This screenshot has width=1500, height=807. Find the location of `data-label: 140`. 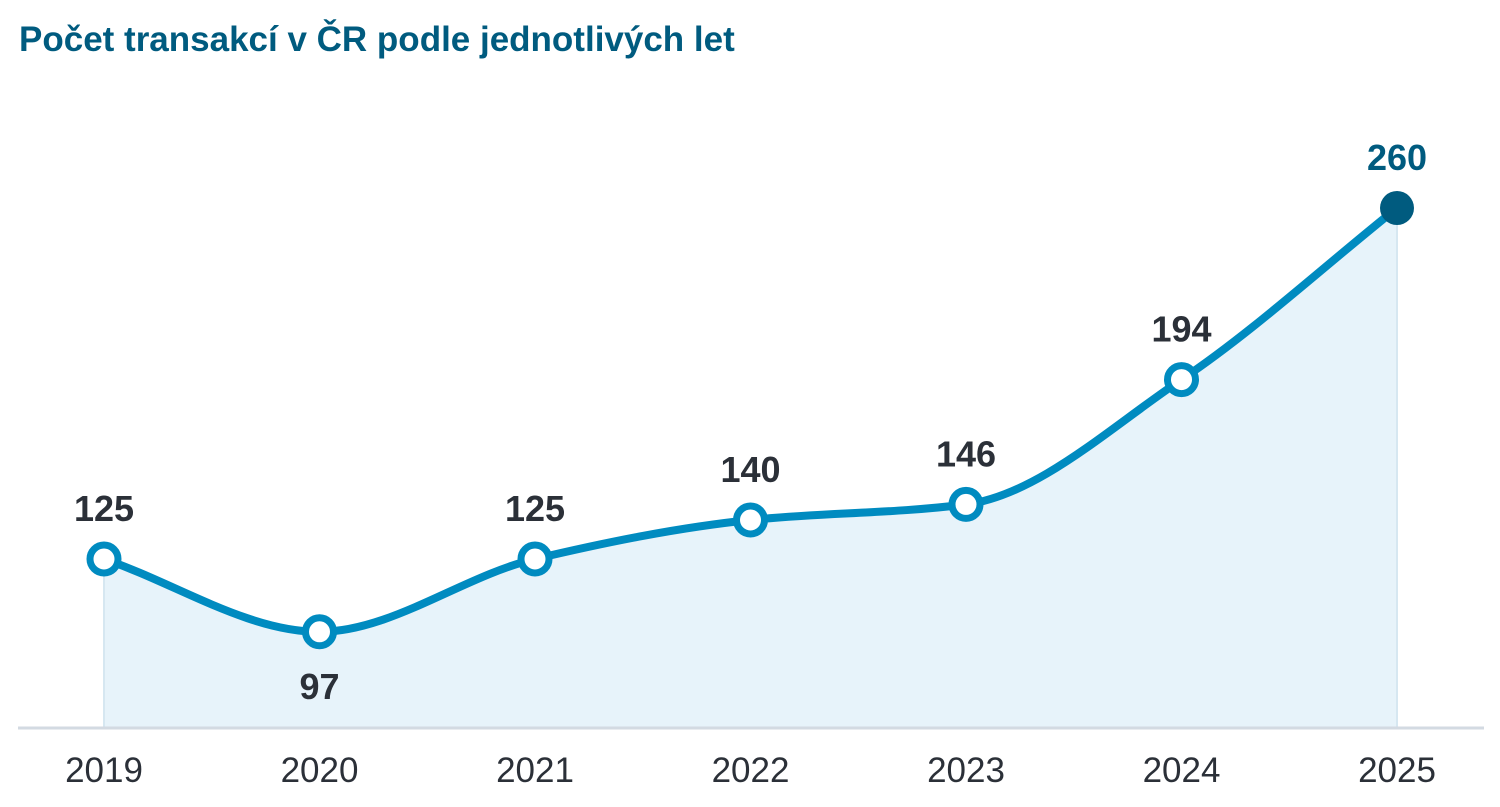

data-label: 140 is located at coordinates (750, 469).